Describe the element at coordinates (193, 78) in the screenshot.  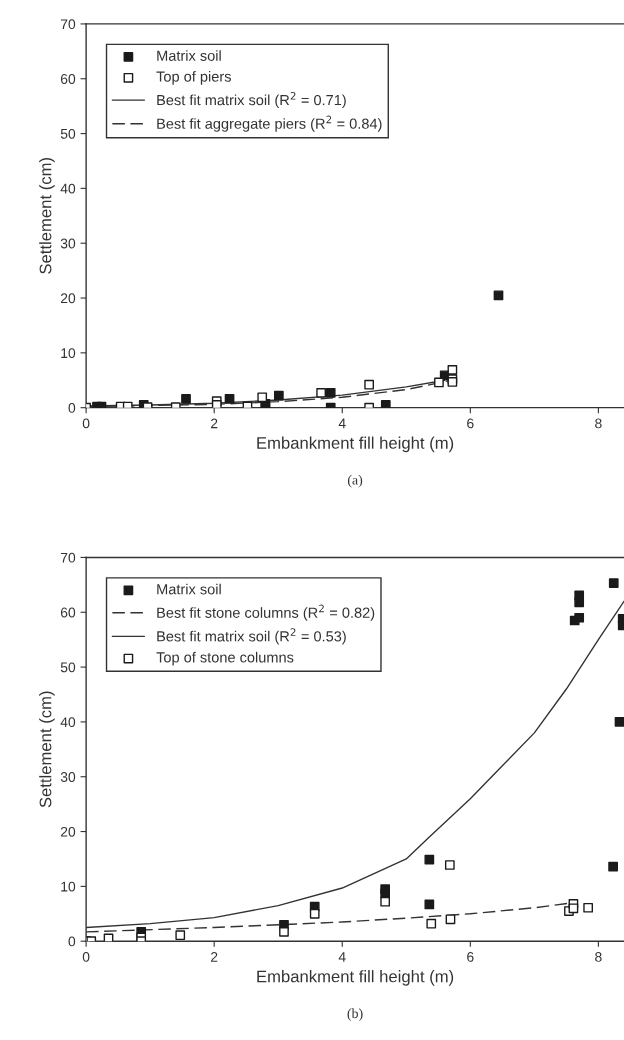
I see `legend-label: Top of piers` at that location.